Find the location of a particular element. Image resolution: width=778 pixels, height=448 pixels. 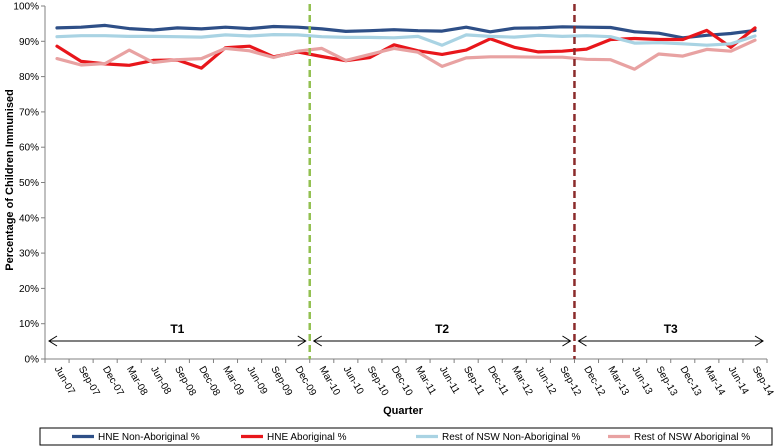

series-lines is located at coordinates (406, 47).